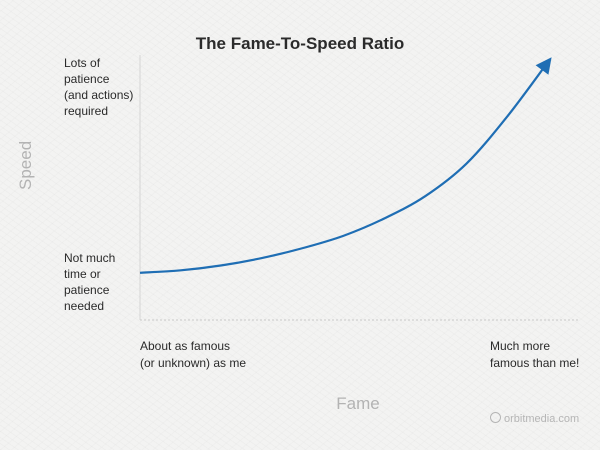 This screenshot has height=450, width=600. What do you see at coordinates (300, 43) in the screenshot?
I see `chart-title: The Fame-To-Speed Ratio` at bounding box center [300, 43].